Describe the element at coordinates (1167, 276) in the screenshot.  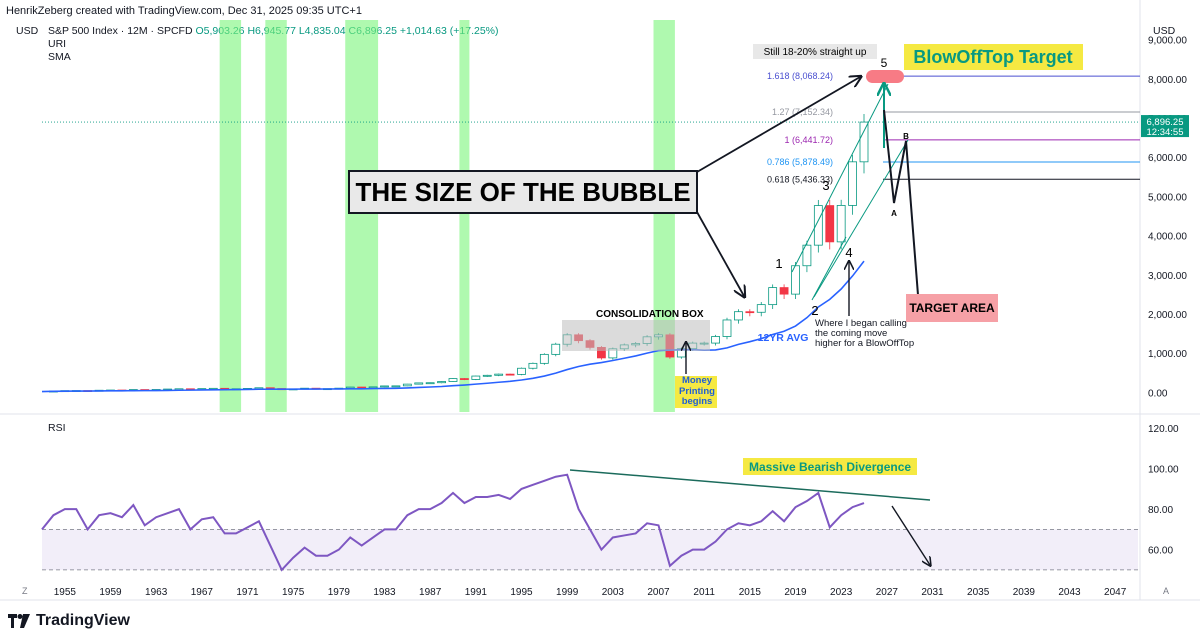
I see `price-tick-label: 3,000.00` at that location.